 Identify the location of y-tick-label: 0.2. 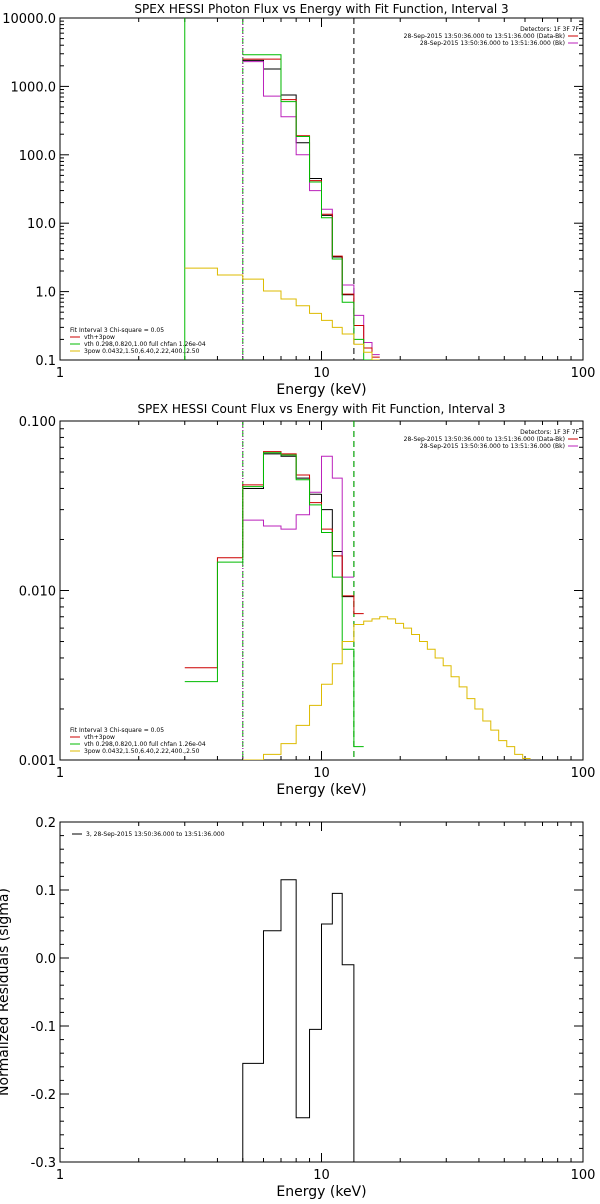
(45, 823).